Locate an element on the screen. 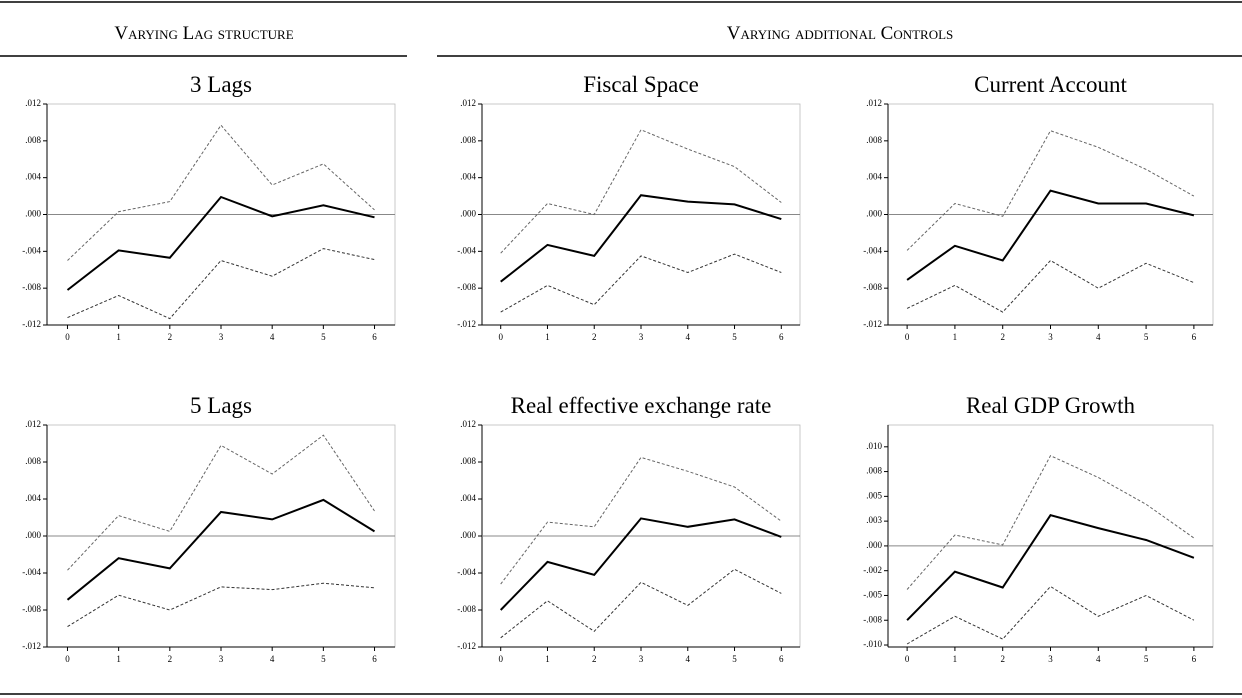 The height and width of the screenshot is (698, 1242). plot-frame is located at coordinates (1050, 536).